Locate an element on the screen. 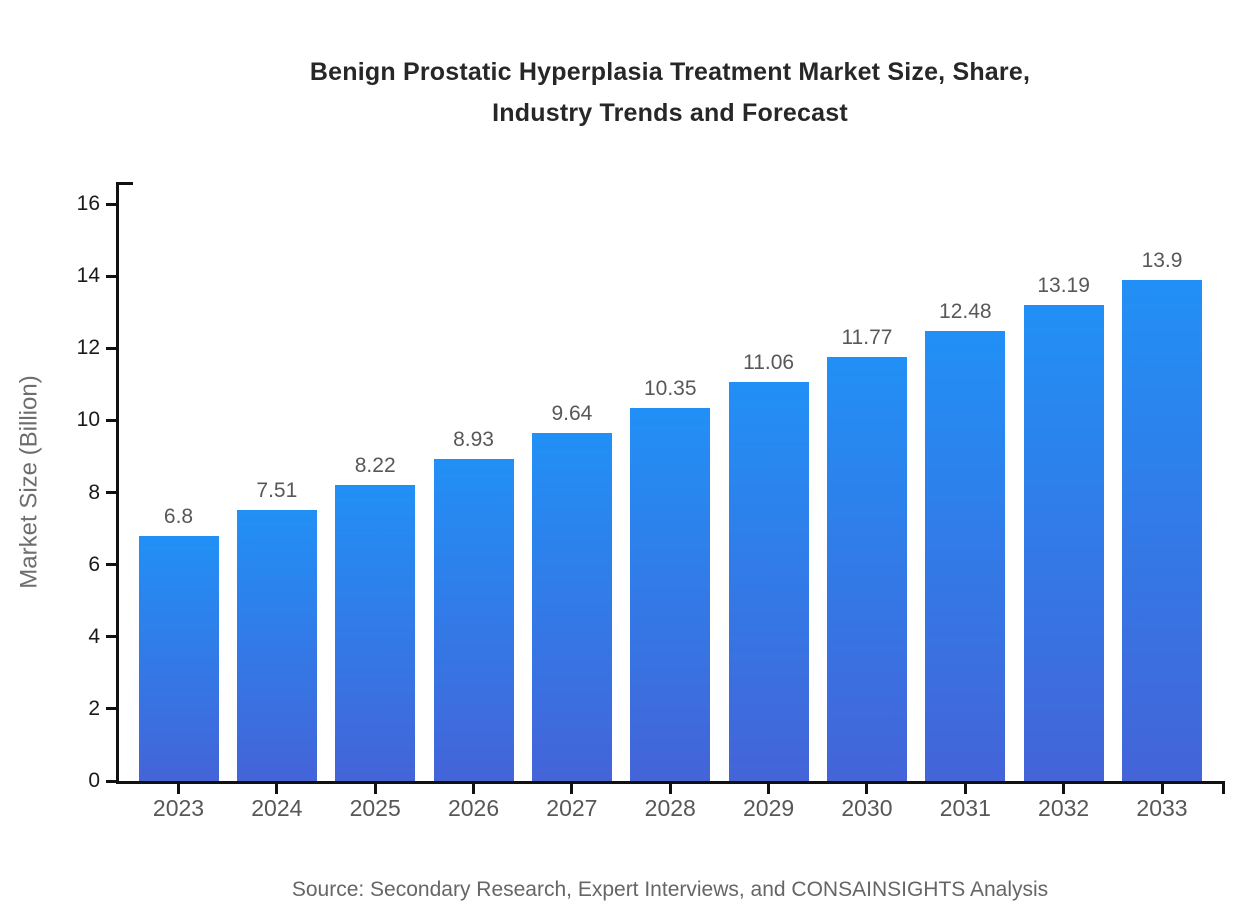 The image size is (1260, 920). bar-2033 is located at coordinates (1162, 530).